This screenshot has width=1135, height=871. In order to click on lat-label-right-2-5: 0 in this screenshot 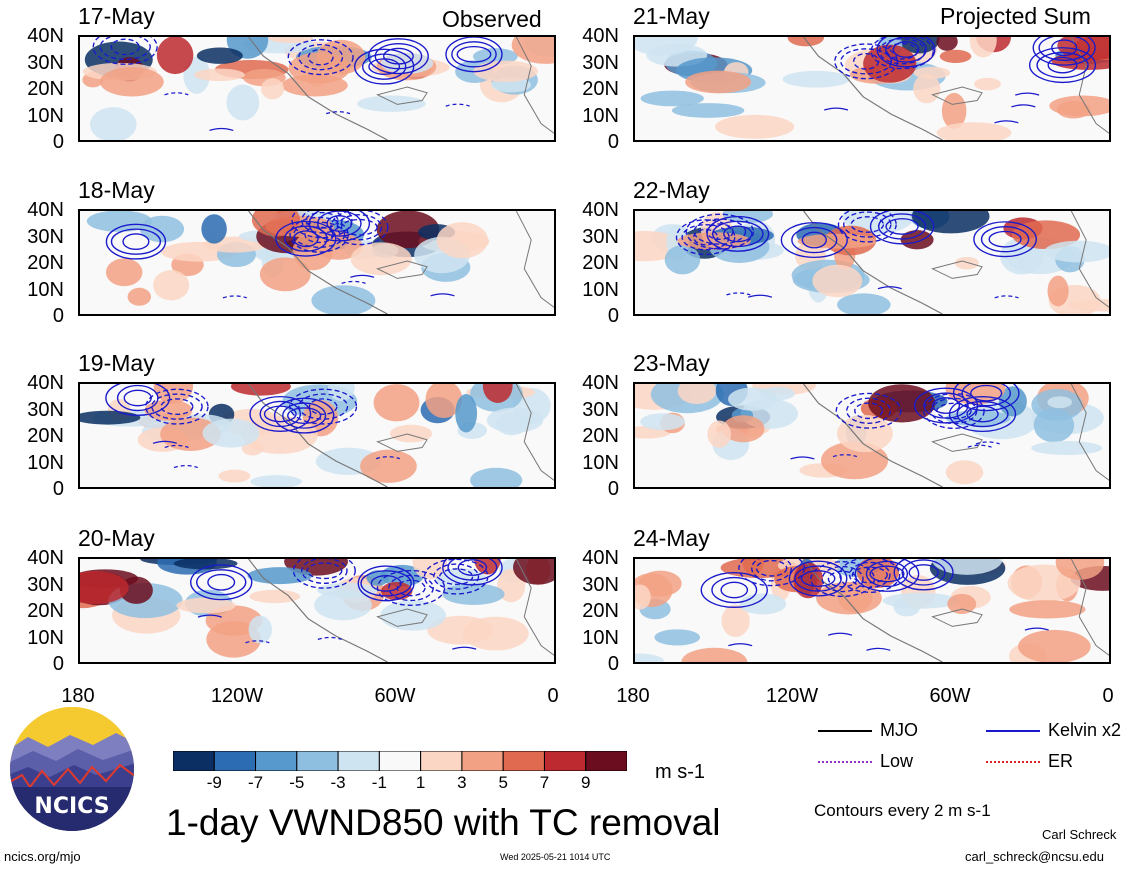, I will do `click(613, 316)`.